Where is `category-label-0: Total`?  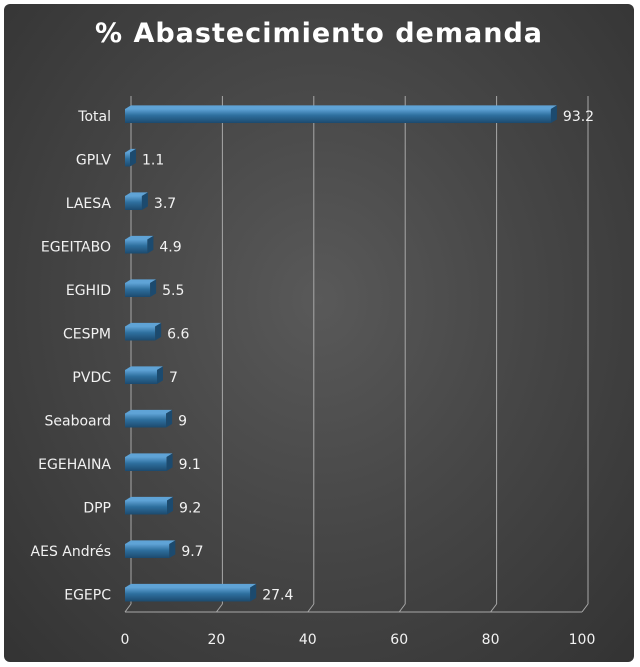 category-label-0: Total is located at coordinates (94, 117).